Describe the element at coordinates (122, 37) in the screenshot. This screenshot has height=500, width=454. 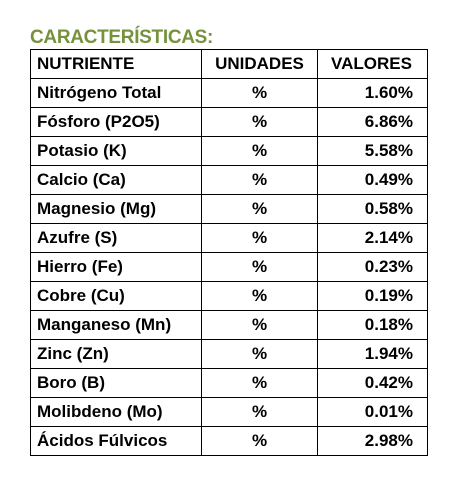
I see `section-title: CARACTERÍSTICAS:` at that location.